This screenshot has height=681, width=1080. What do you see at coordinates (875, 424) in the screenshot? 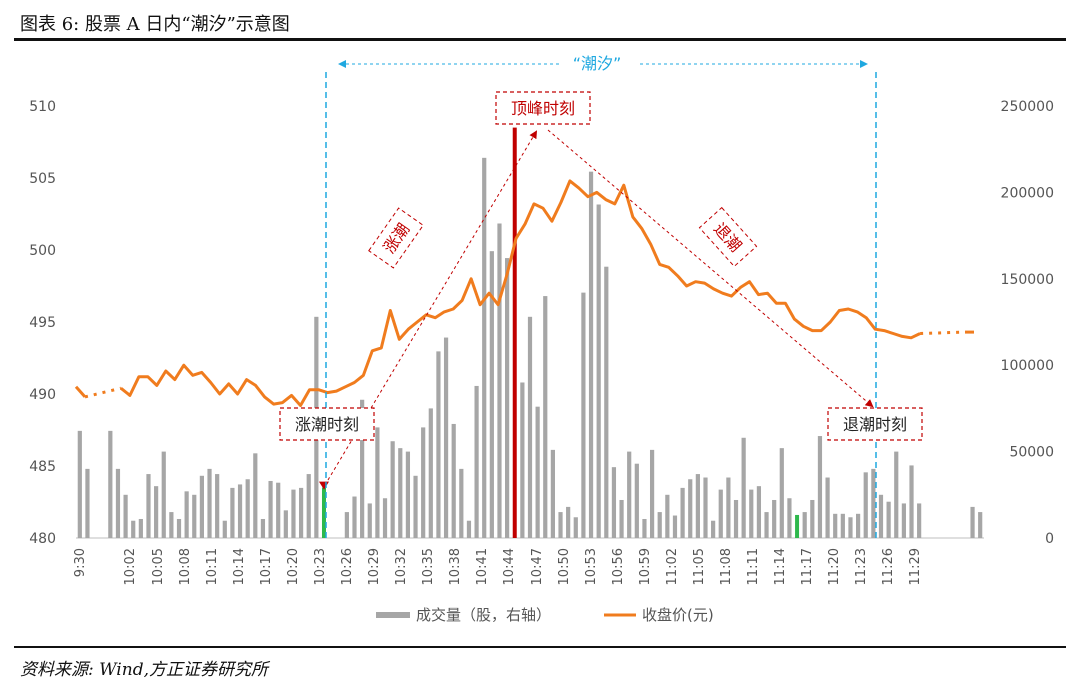
I see `fall-end-label-box` at bounding box center [875, 424].